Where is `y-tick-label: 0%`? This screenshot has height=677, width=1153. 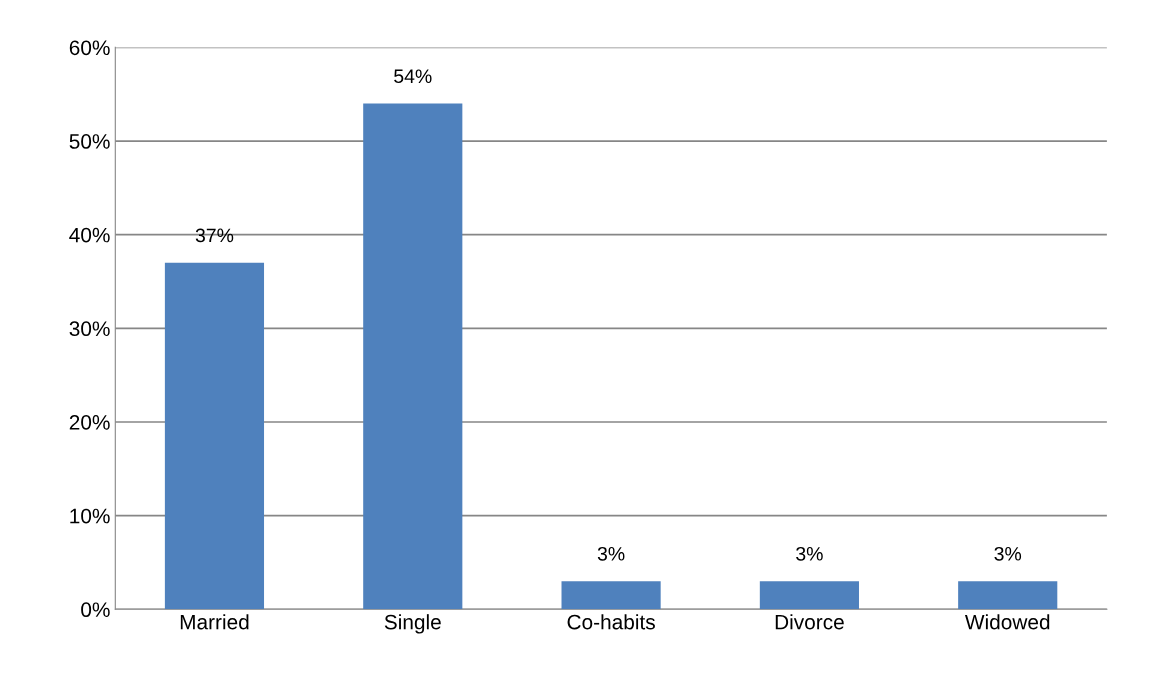 y-tick-label: 0% is located at coordinates (95, 610).